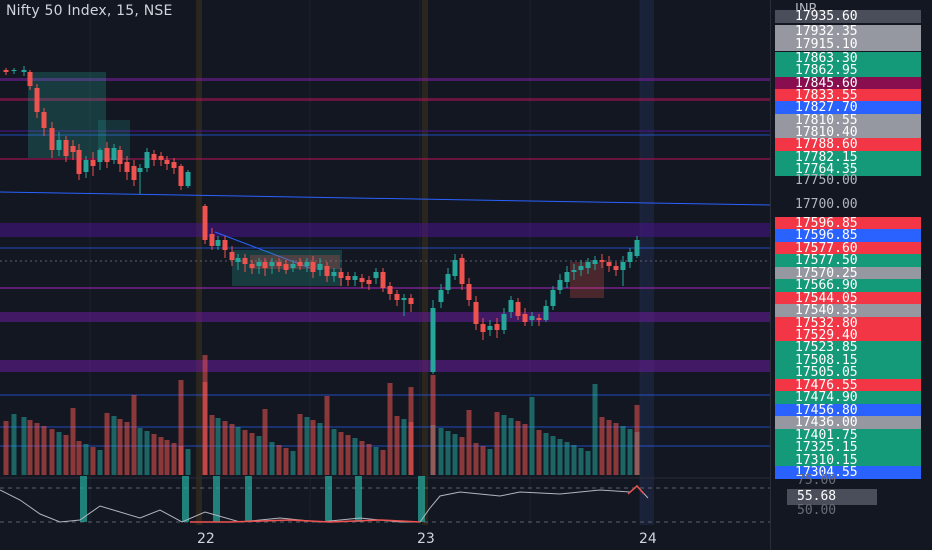  I want to click on trend-line, so click(385, 198).